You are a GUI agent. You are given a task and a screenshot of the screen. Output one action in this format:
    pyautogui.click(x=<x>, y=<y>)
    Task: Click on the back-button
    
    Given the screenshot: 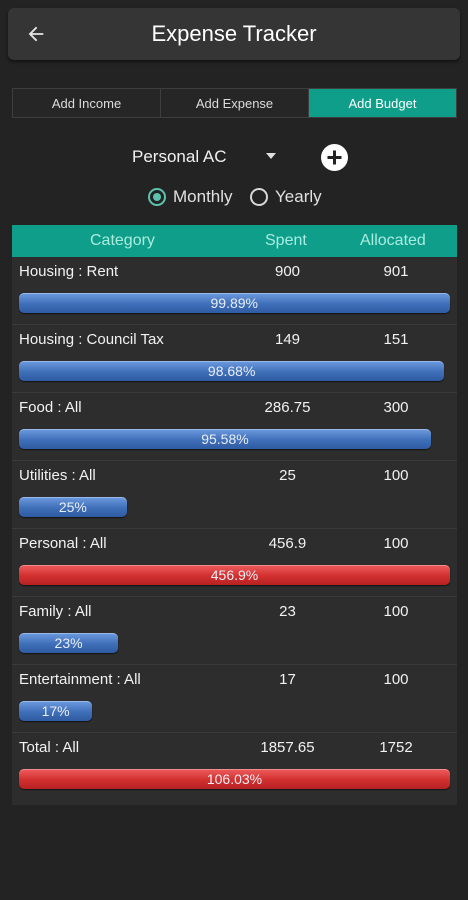 What is the action you would take?
    pyautogui.click(x=36, y=34)
    